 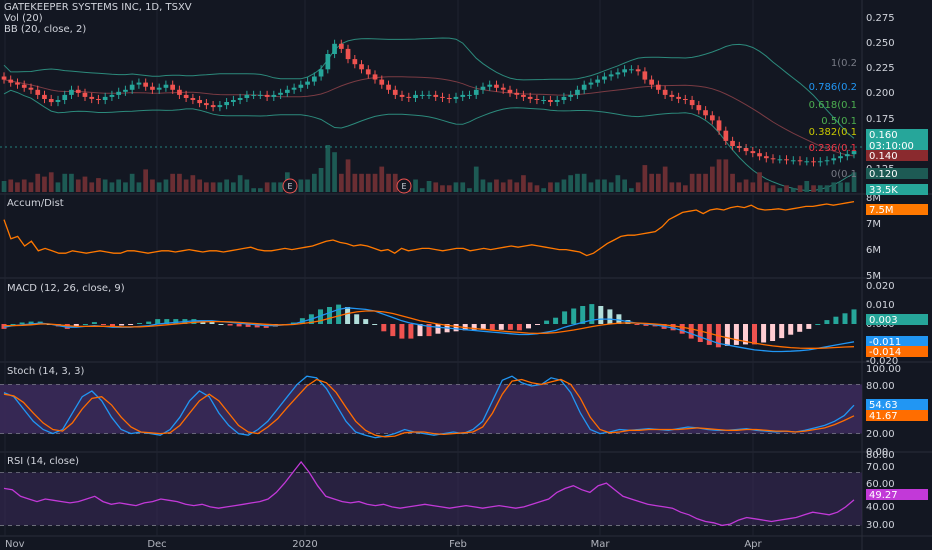 I want to click on time-axis: Nov Dec 2020 Feb Mar Apr, so click(x=384, y=544).